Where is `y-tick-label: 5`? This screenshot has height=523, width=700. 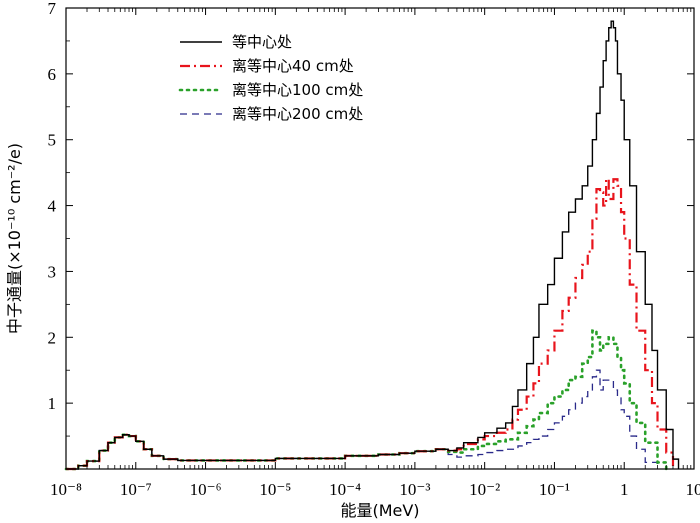
y-tick-label: 5 is located at coordinates (52, 140).